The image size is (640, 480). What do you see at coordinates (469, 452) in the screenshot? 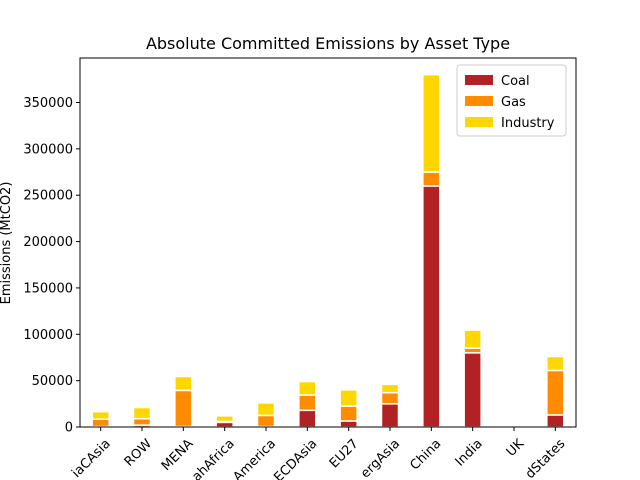
I see `x-tick-label-india: India` at bounding box center [469, 452].